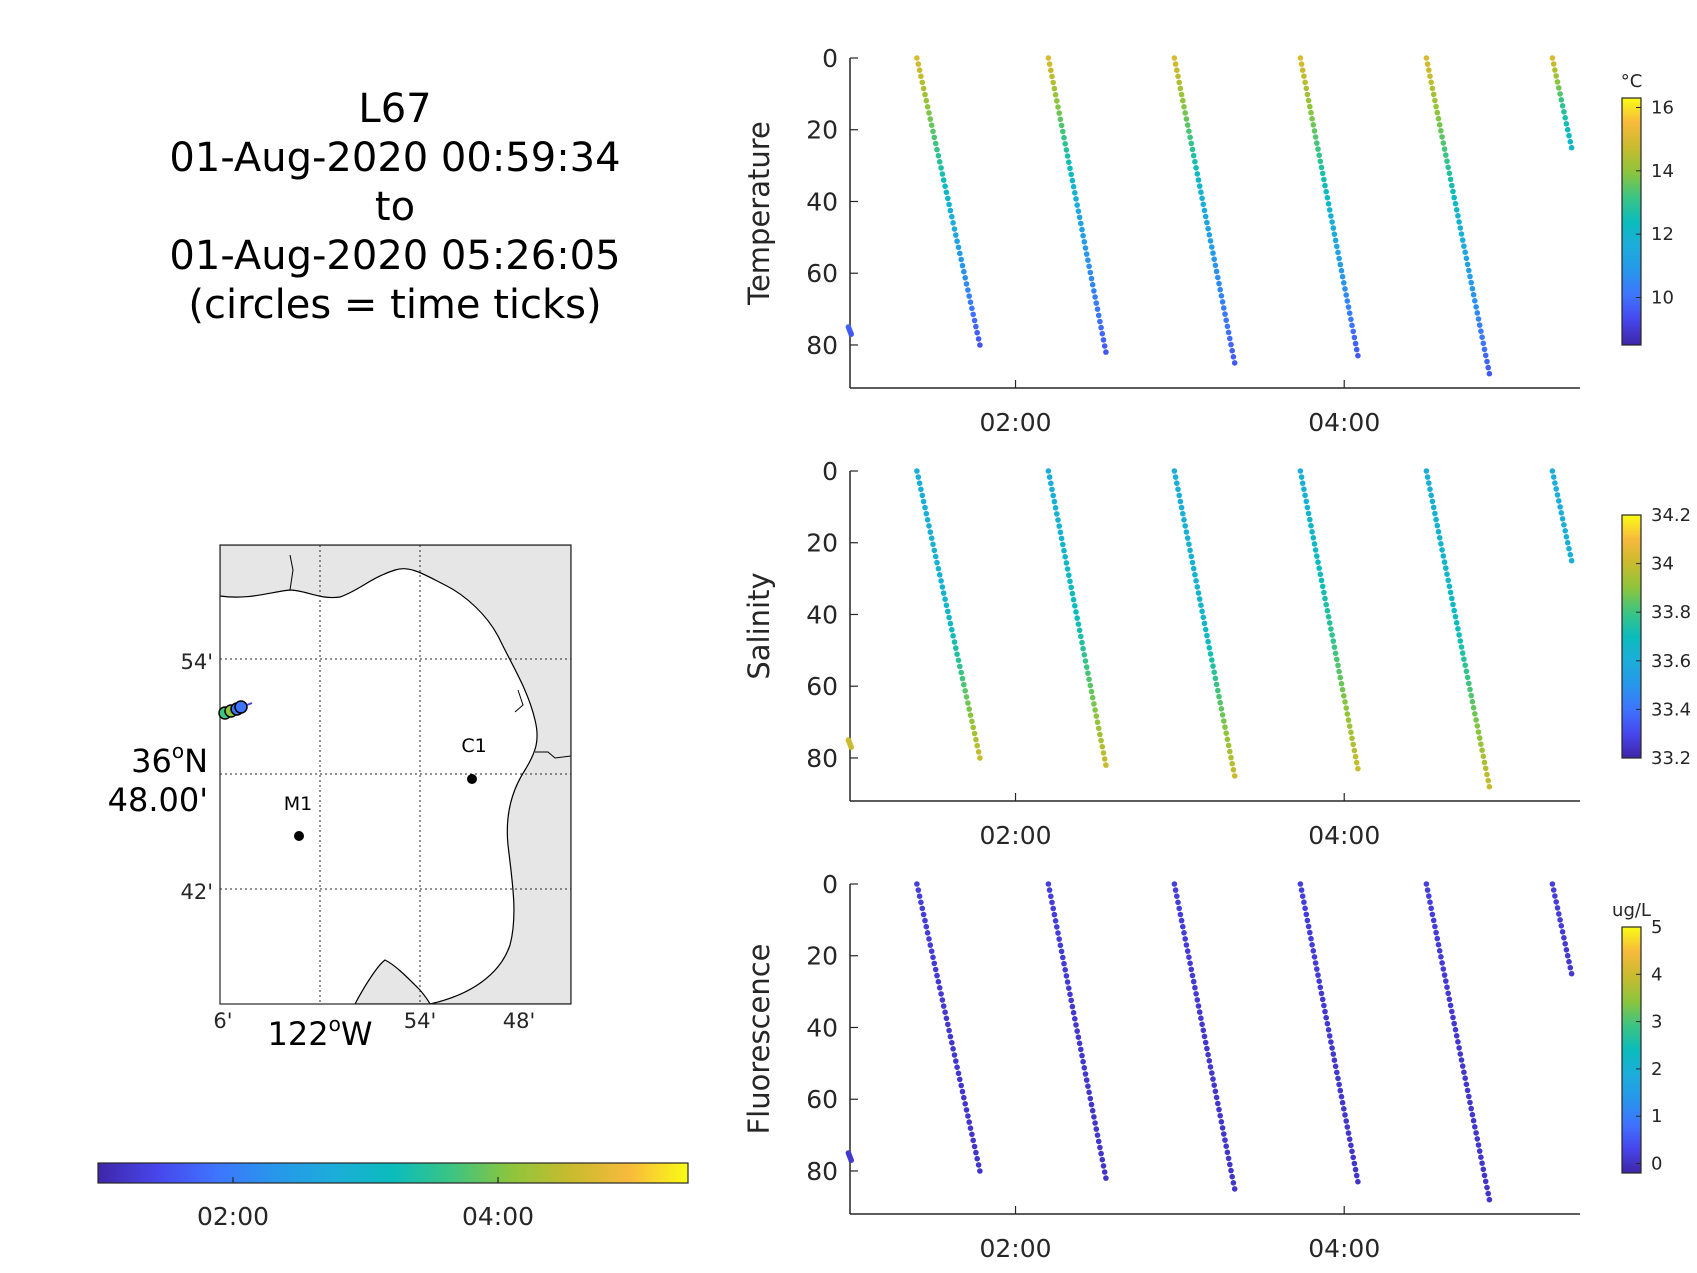 The width and height of the screenshot is (1697, 1273). Describe the element at coordinates (822, 614) in the screenshot. I see `y-tick-label: 40` at that location.